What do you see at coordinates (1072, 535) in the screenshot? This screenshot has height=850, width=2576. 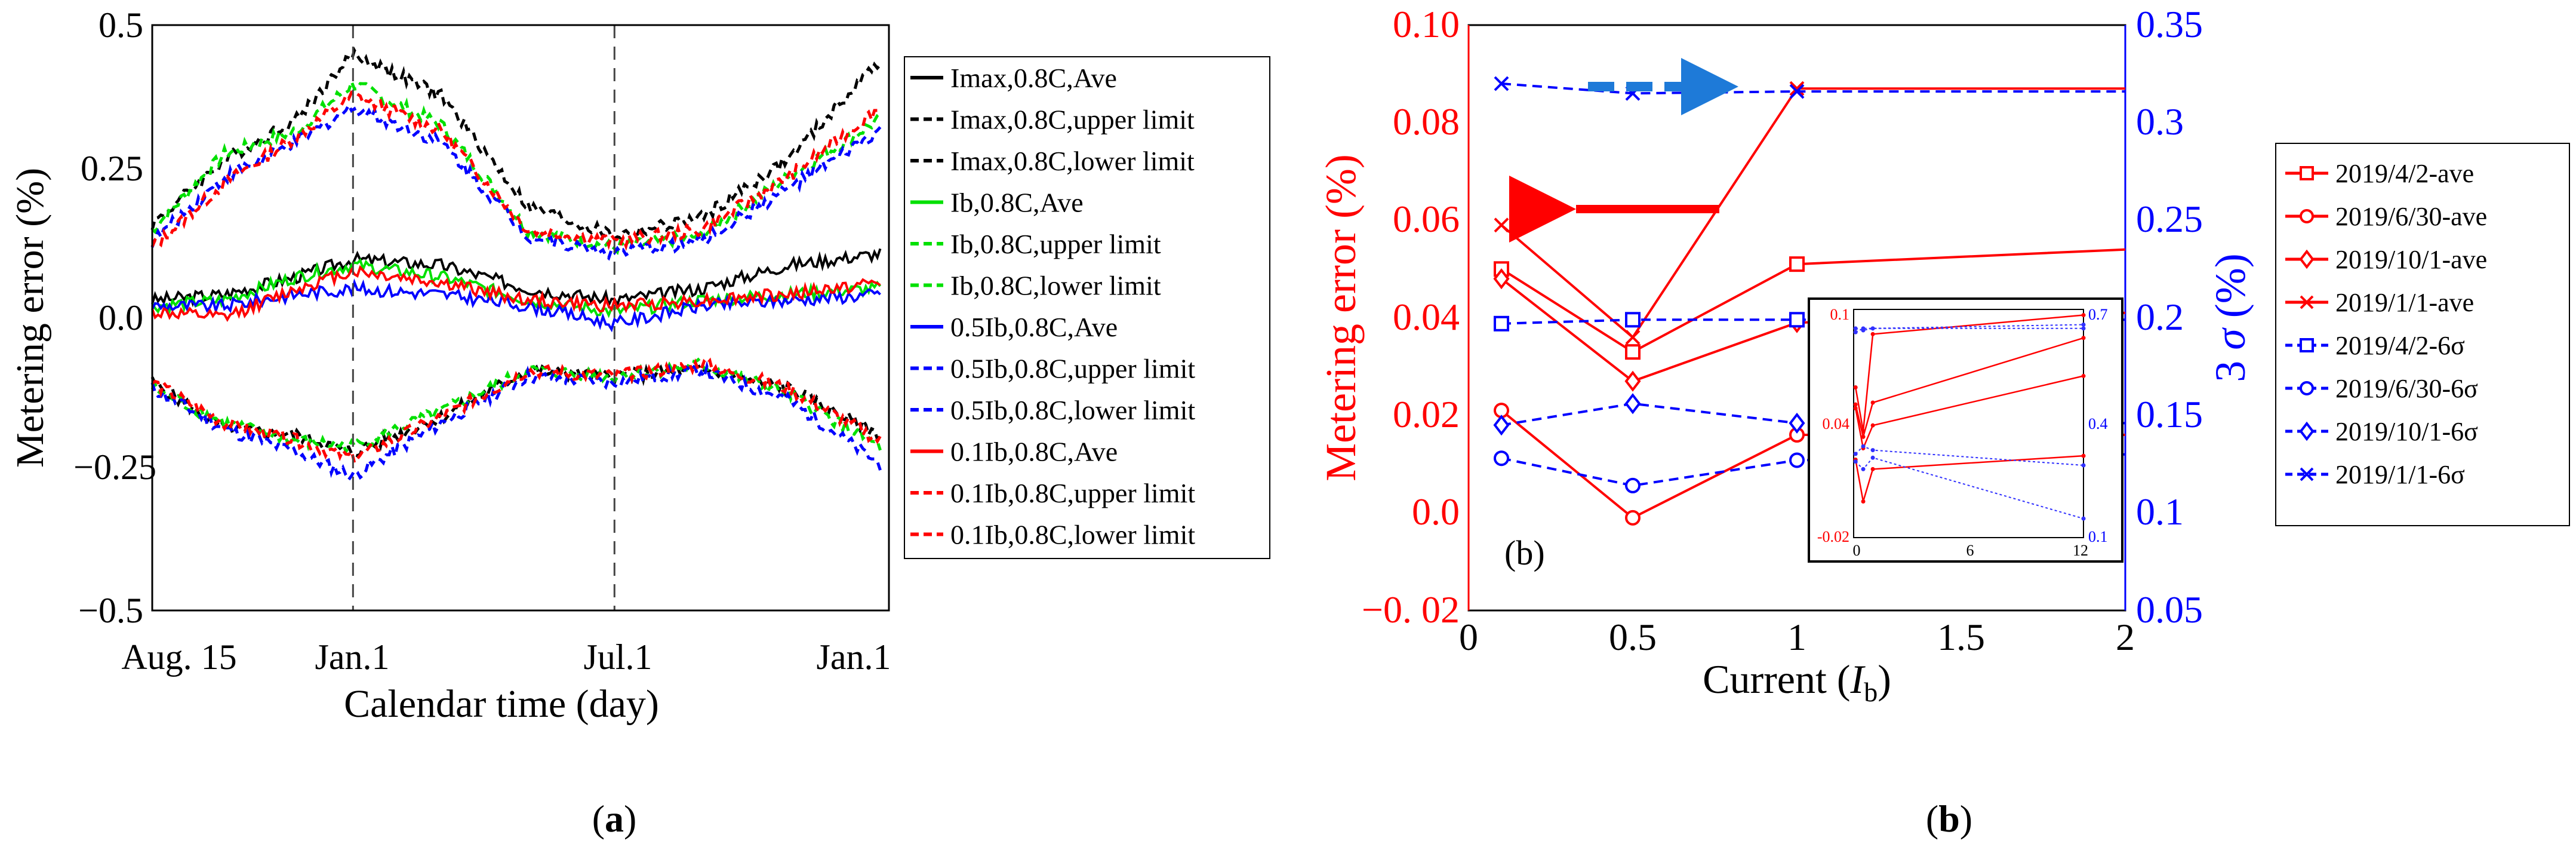 I see `panel-a-legend-label: 0.1Ib,0.8C,lower limit` at bounding box center [1072, 535].